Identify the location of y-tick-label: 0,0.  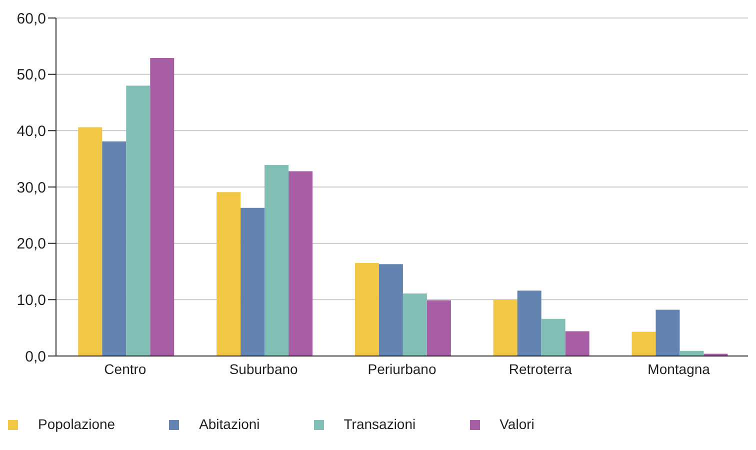
(35, 357).